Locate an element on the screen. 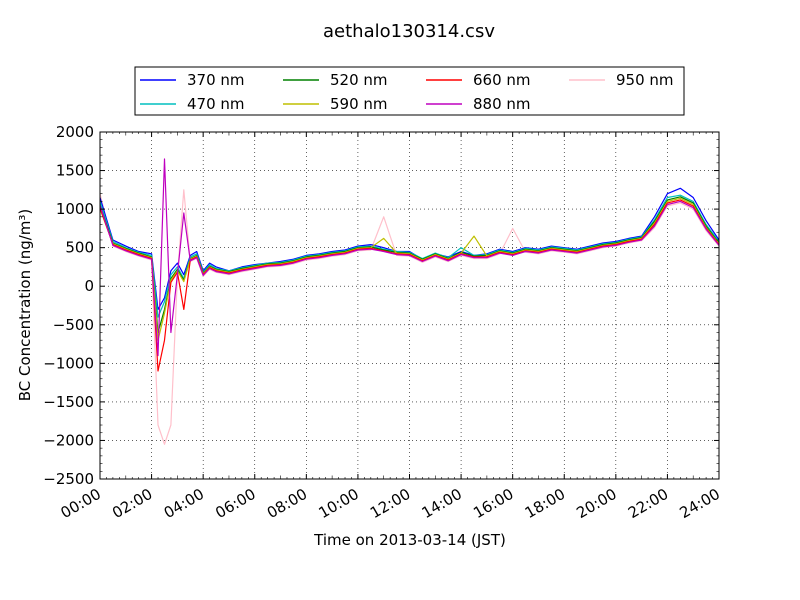  y-tick-label: 0 is located at coordinates (89, 286).